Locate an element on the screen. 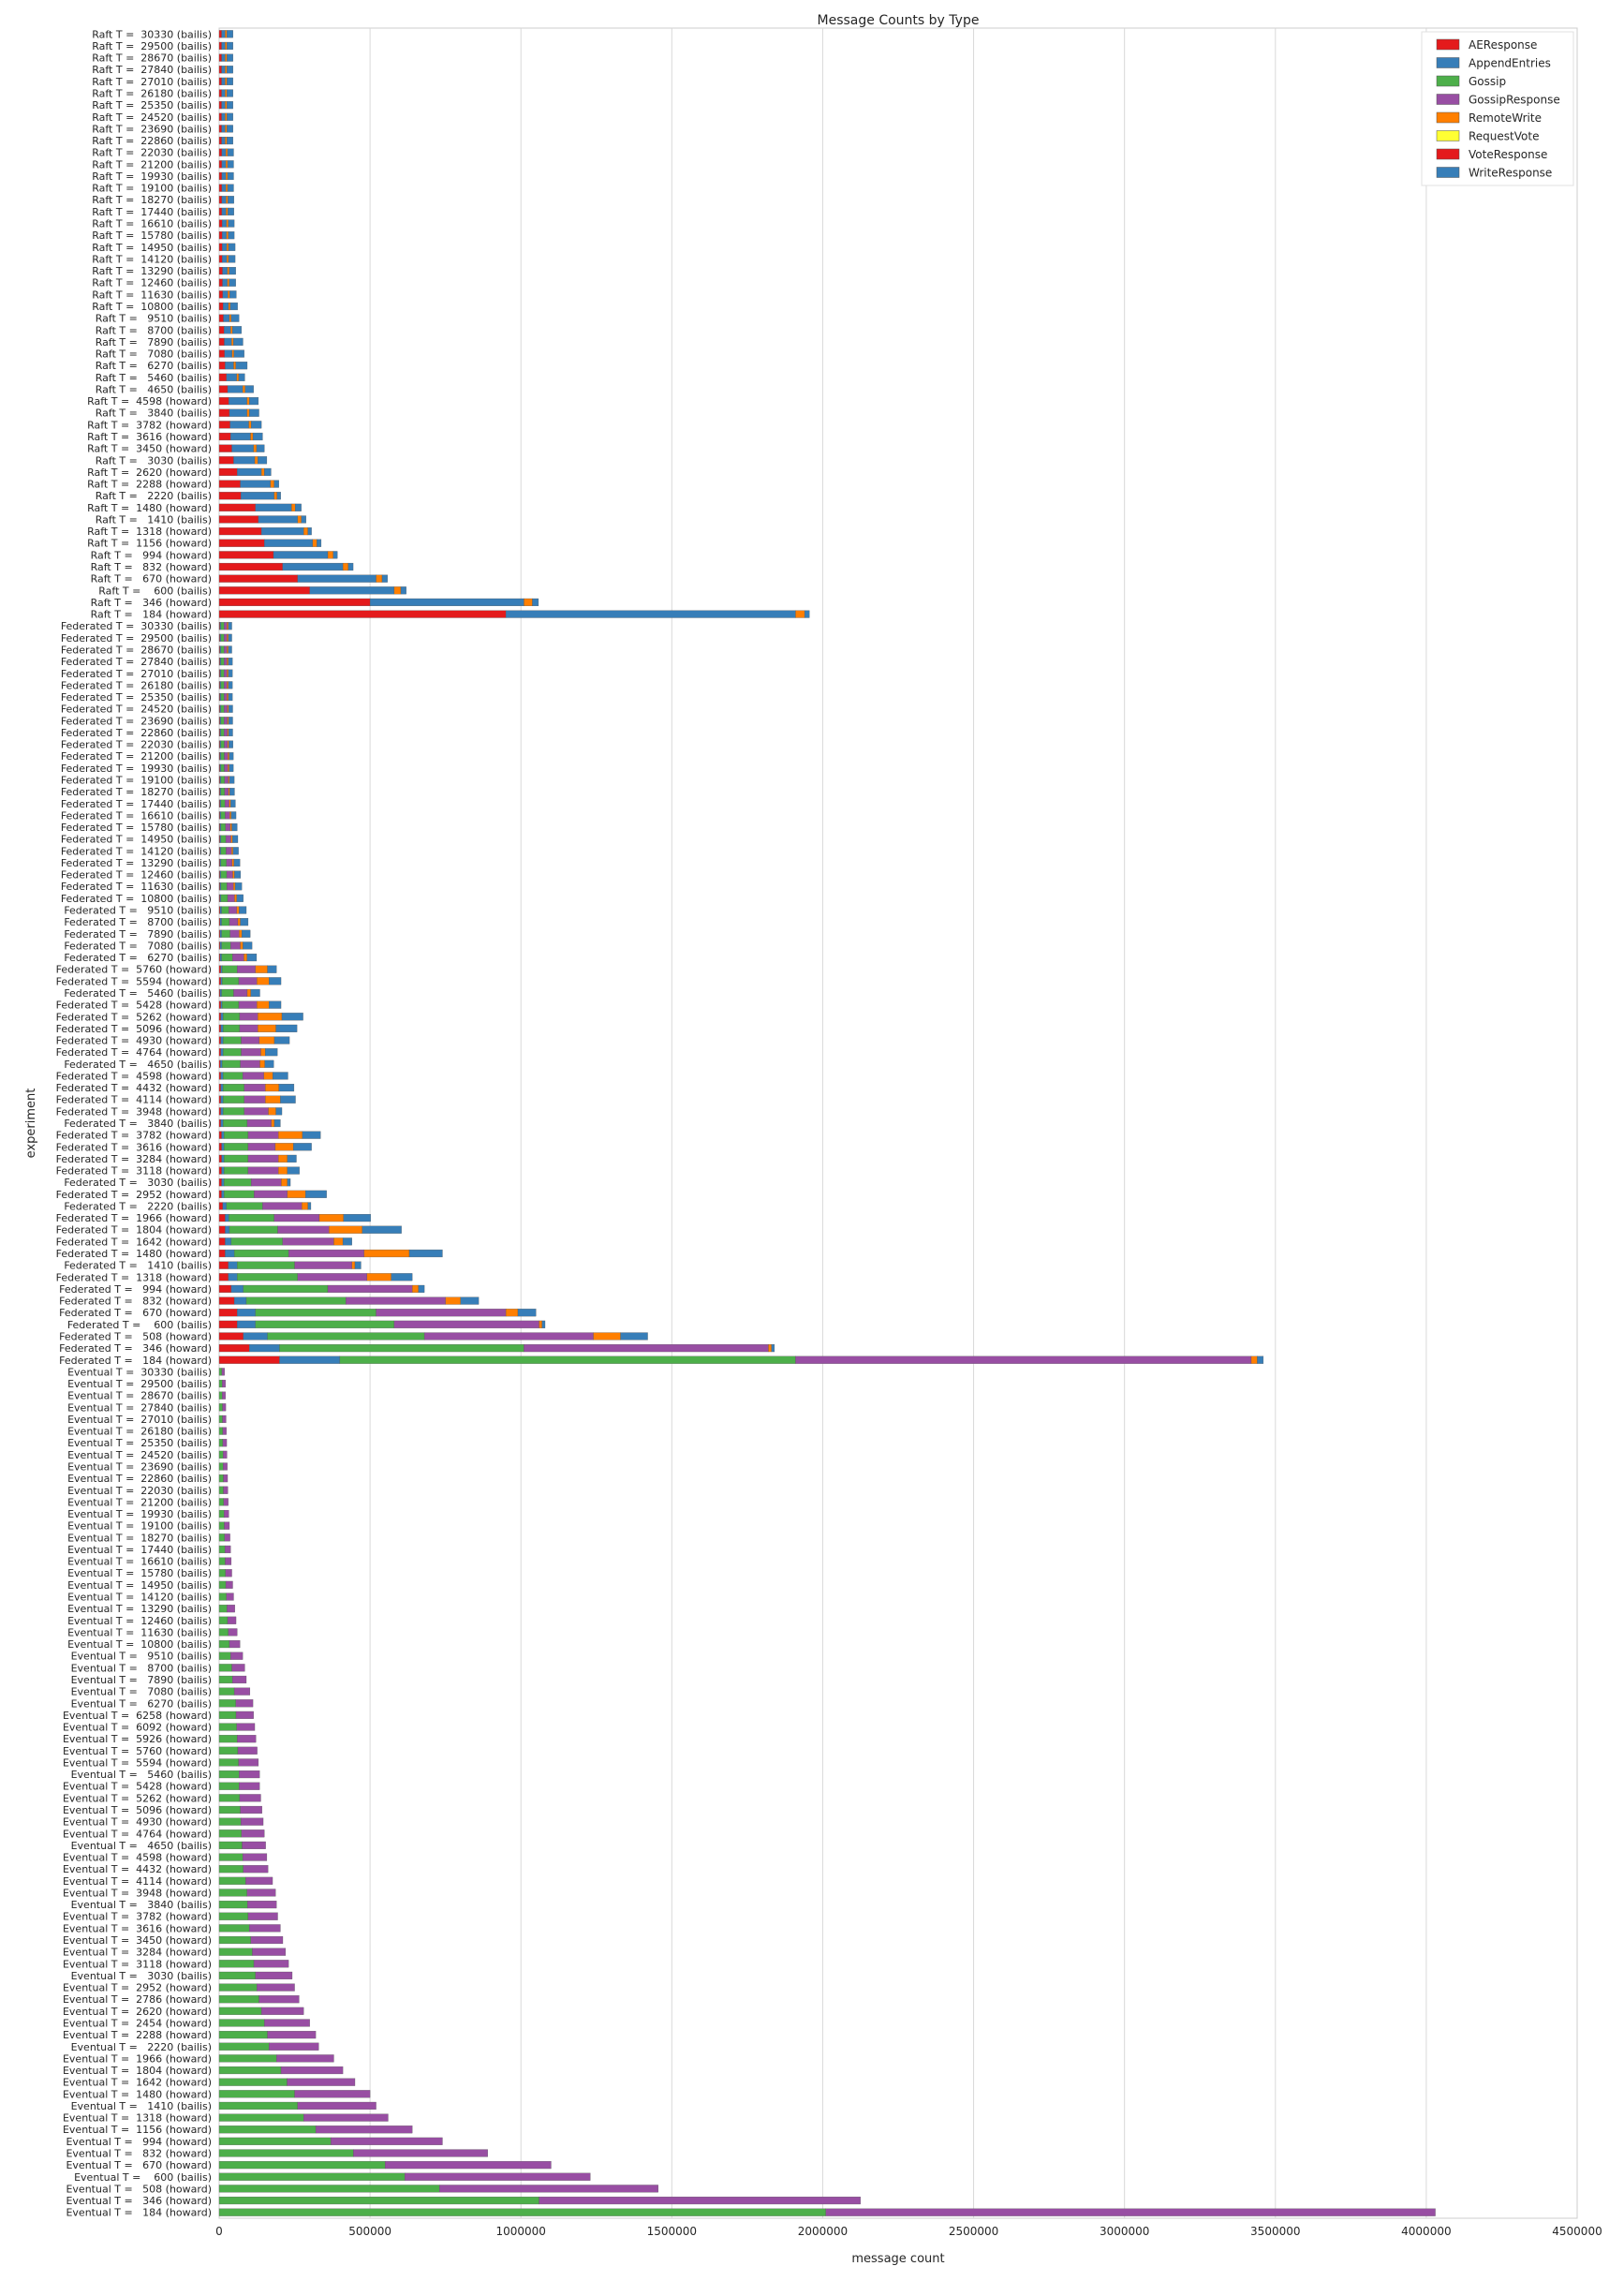 This screenshot has height=2281, width=1624. y-tick-label: Federated T = 2952 (howard) is located at coordinates (134, 1195).